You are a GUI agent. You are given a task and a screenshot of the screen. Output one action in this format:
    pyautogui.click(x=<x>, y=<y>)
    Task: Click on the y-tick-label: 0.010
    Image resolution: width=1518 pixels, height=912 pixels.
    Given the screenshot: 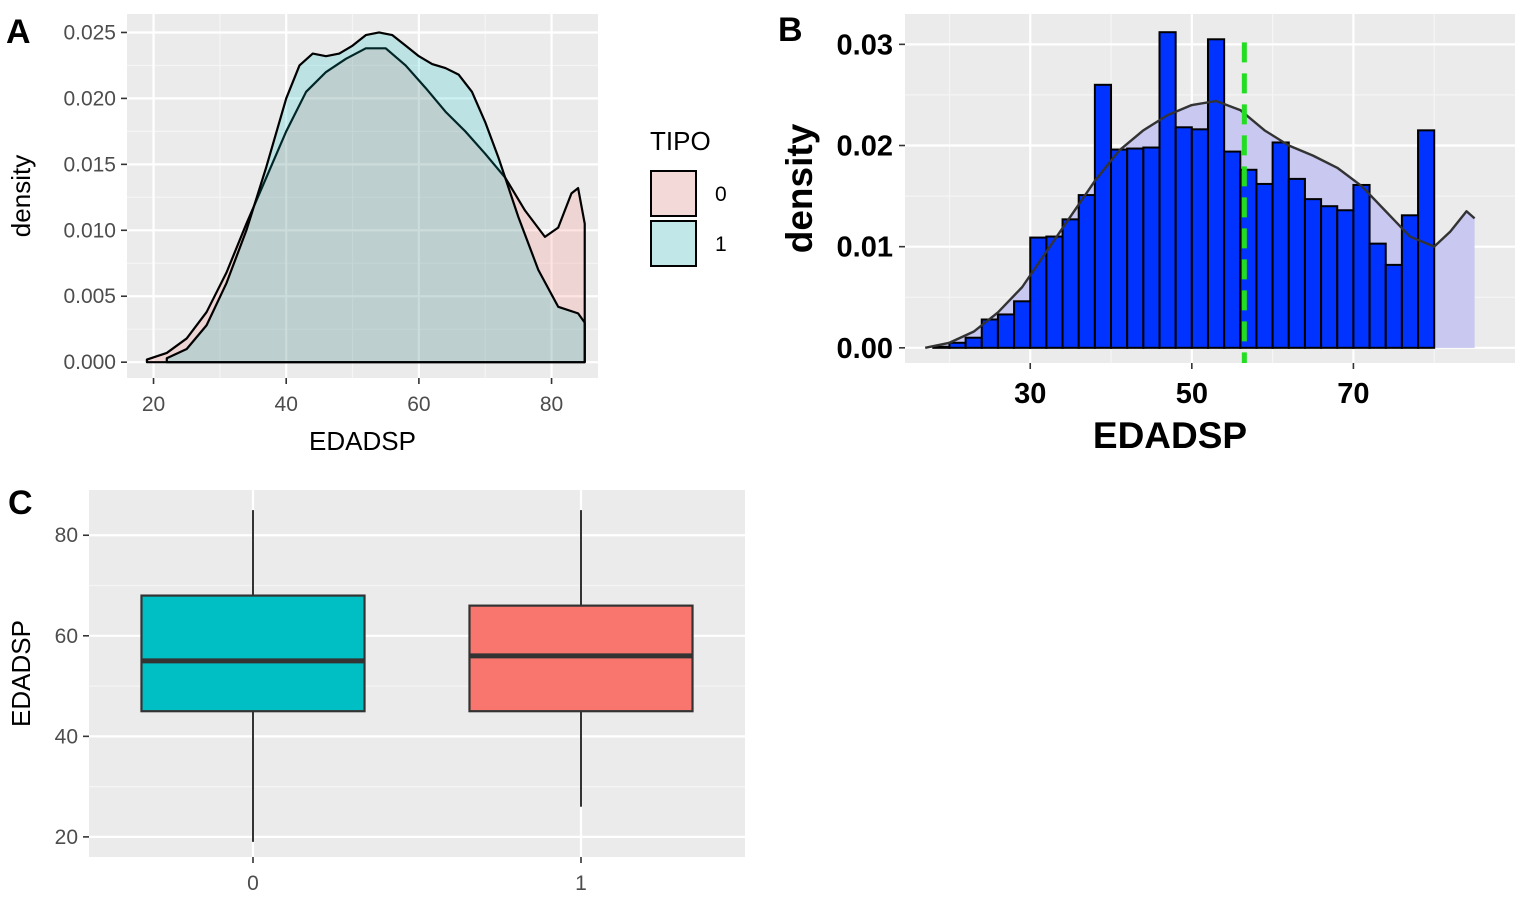 What is the action you would take?
    pyautogui.click(x=89, y=230)
    